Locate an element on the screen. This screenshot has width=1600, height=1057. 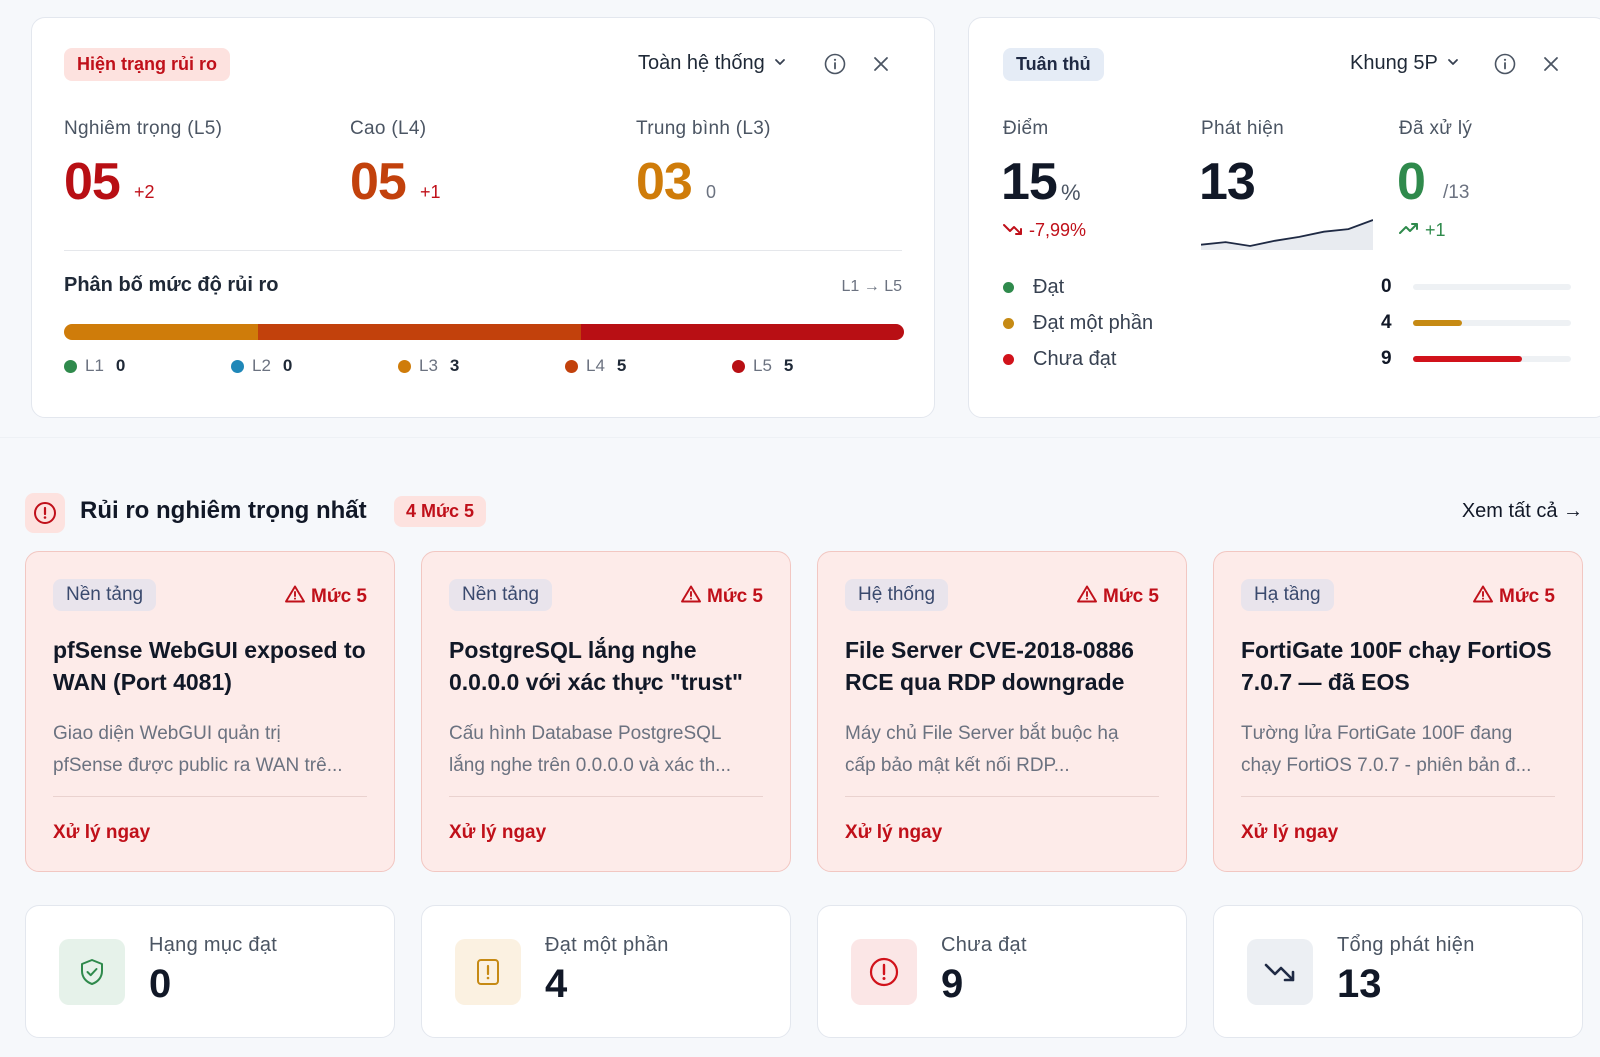
detected-value: 13 is located at coordinates (1227, 182).